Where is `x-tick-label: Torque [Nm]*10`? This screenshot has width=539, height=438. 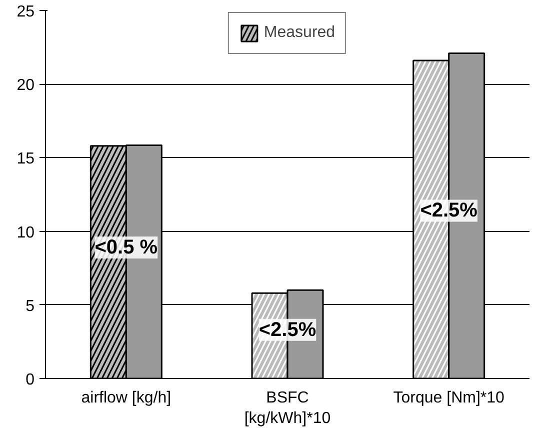
x-tick-label: Torque [Nm]*10 is located at coordinates (449, 398).